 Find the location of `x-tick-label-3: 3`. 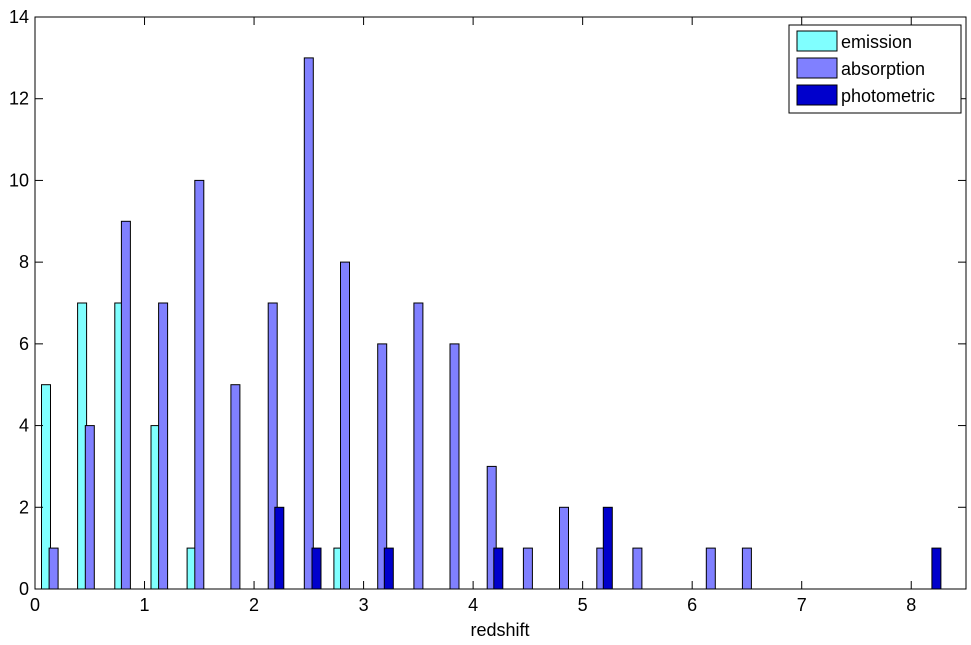

x-tick-label-3: 3 is located at coordinates (364, 605).